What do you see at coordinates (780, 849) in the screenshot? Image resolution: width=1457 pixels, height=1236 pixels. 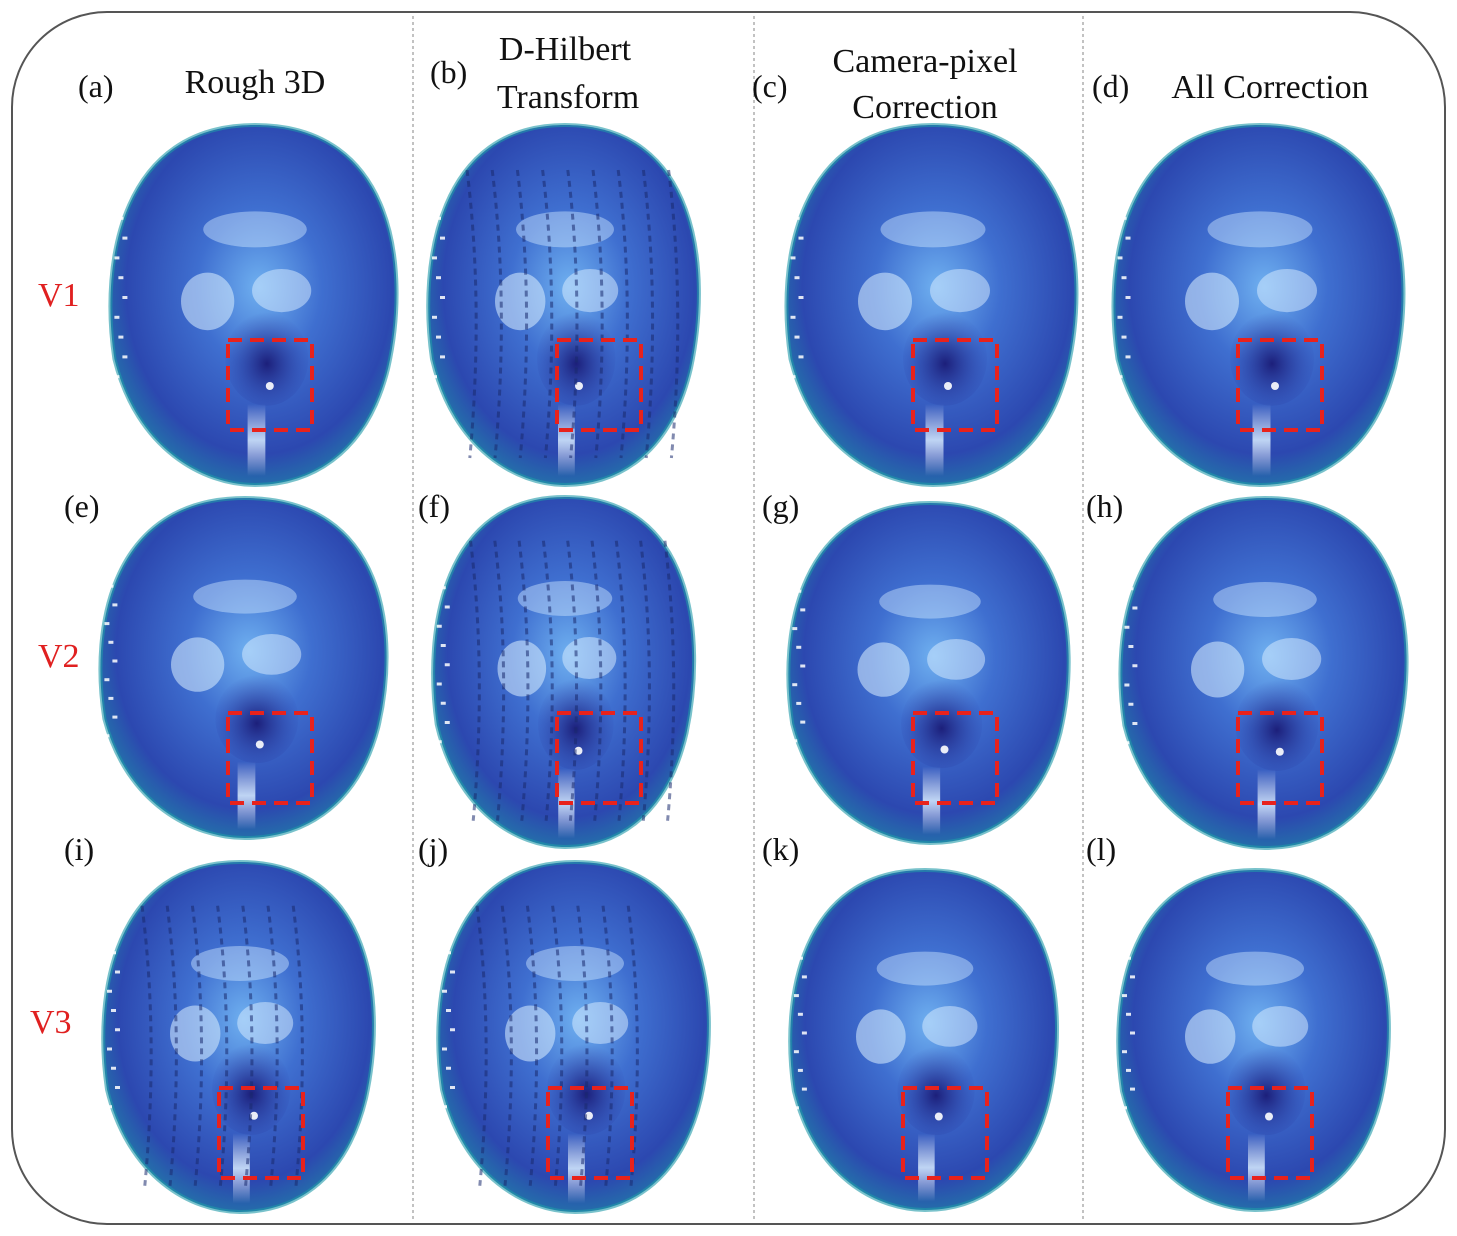 I see `panel-label: (k)` at bounding box center [780, 849].